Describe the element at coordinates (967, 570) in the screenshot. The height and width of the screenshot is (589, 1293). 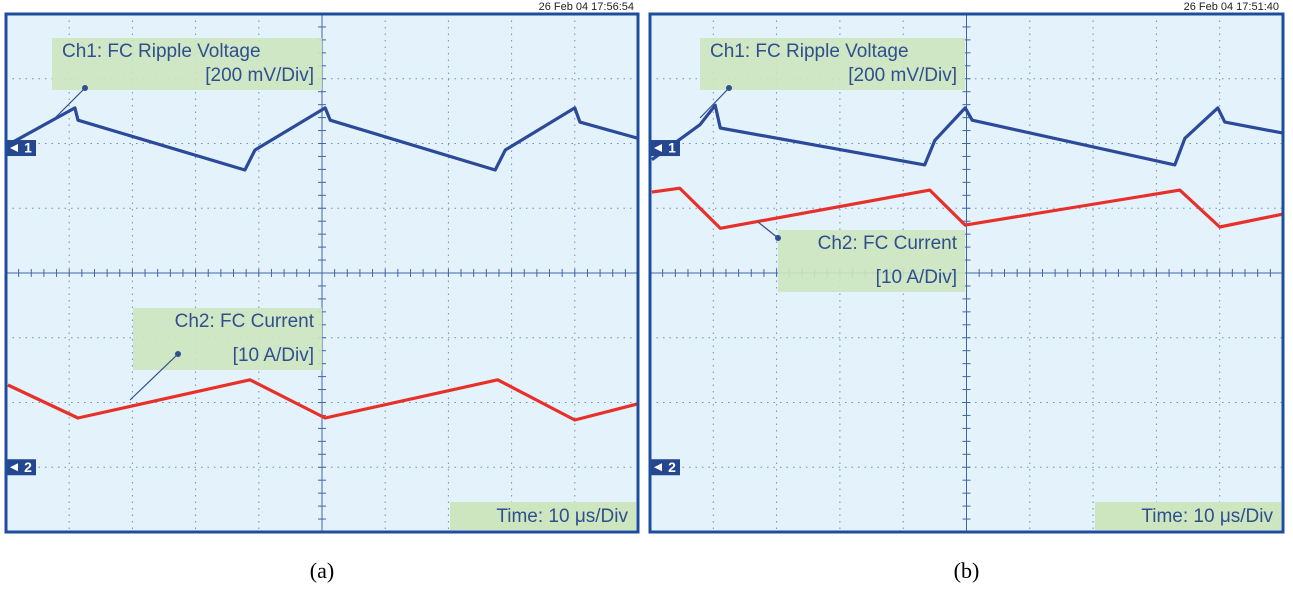
I see `caption: (b)` at that location.